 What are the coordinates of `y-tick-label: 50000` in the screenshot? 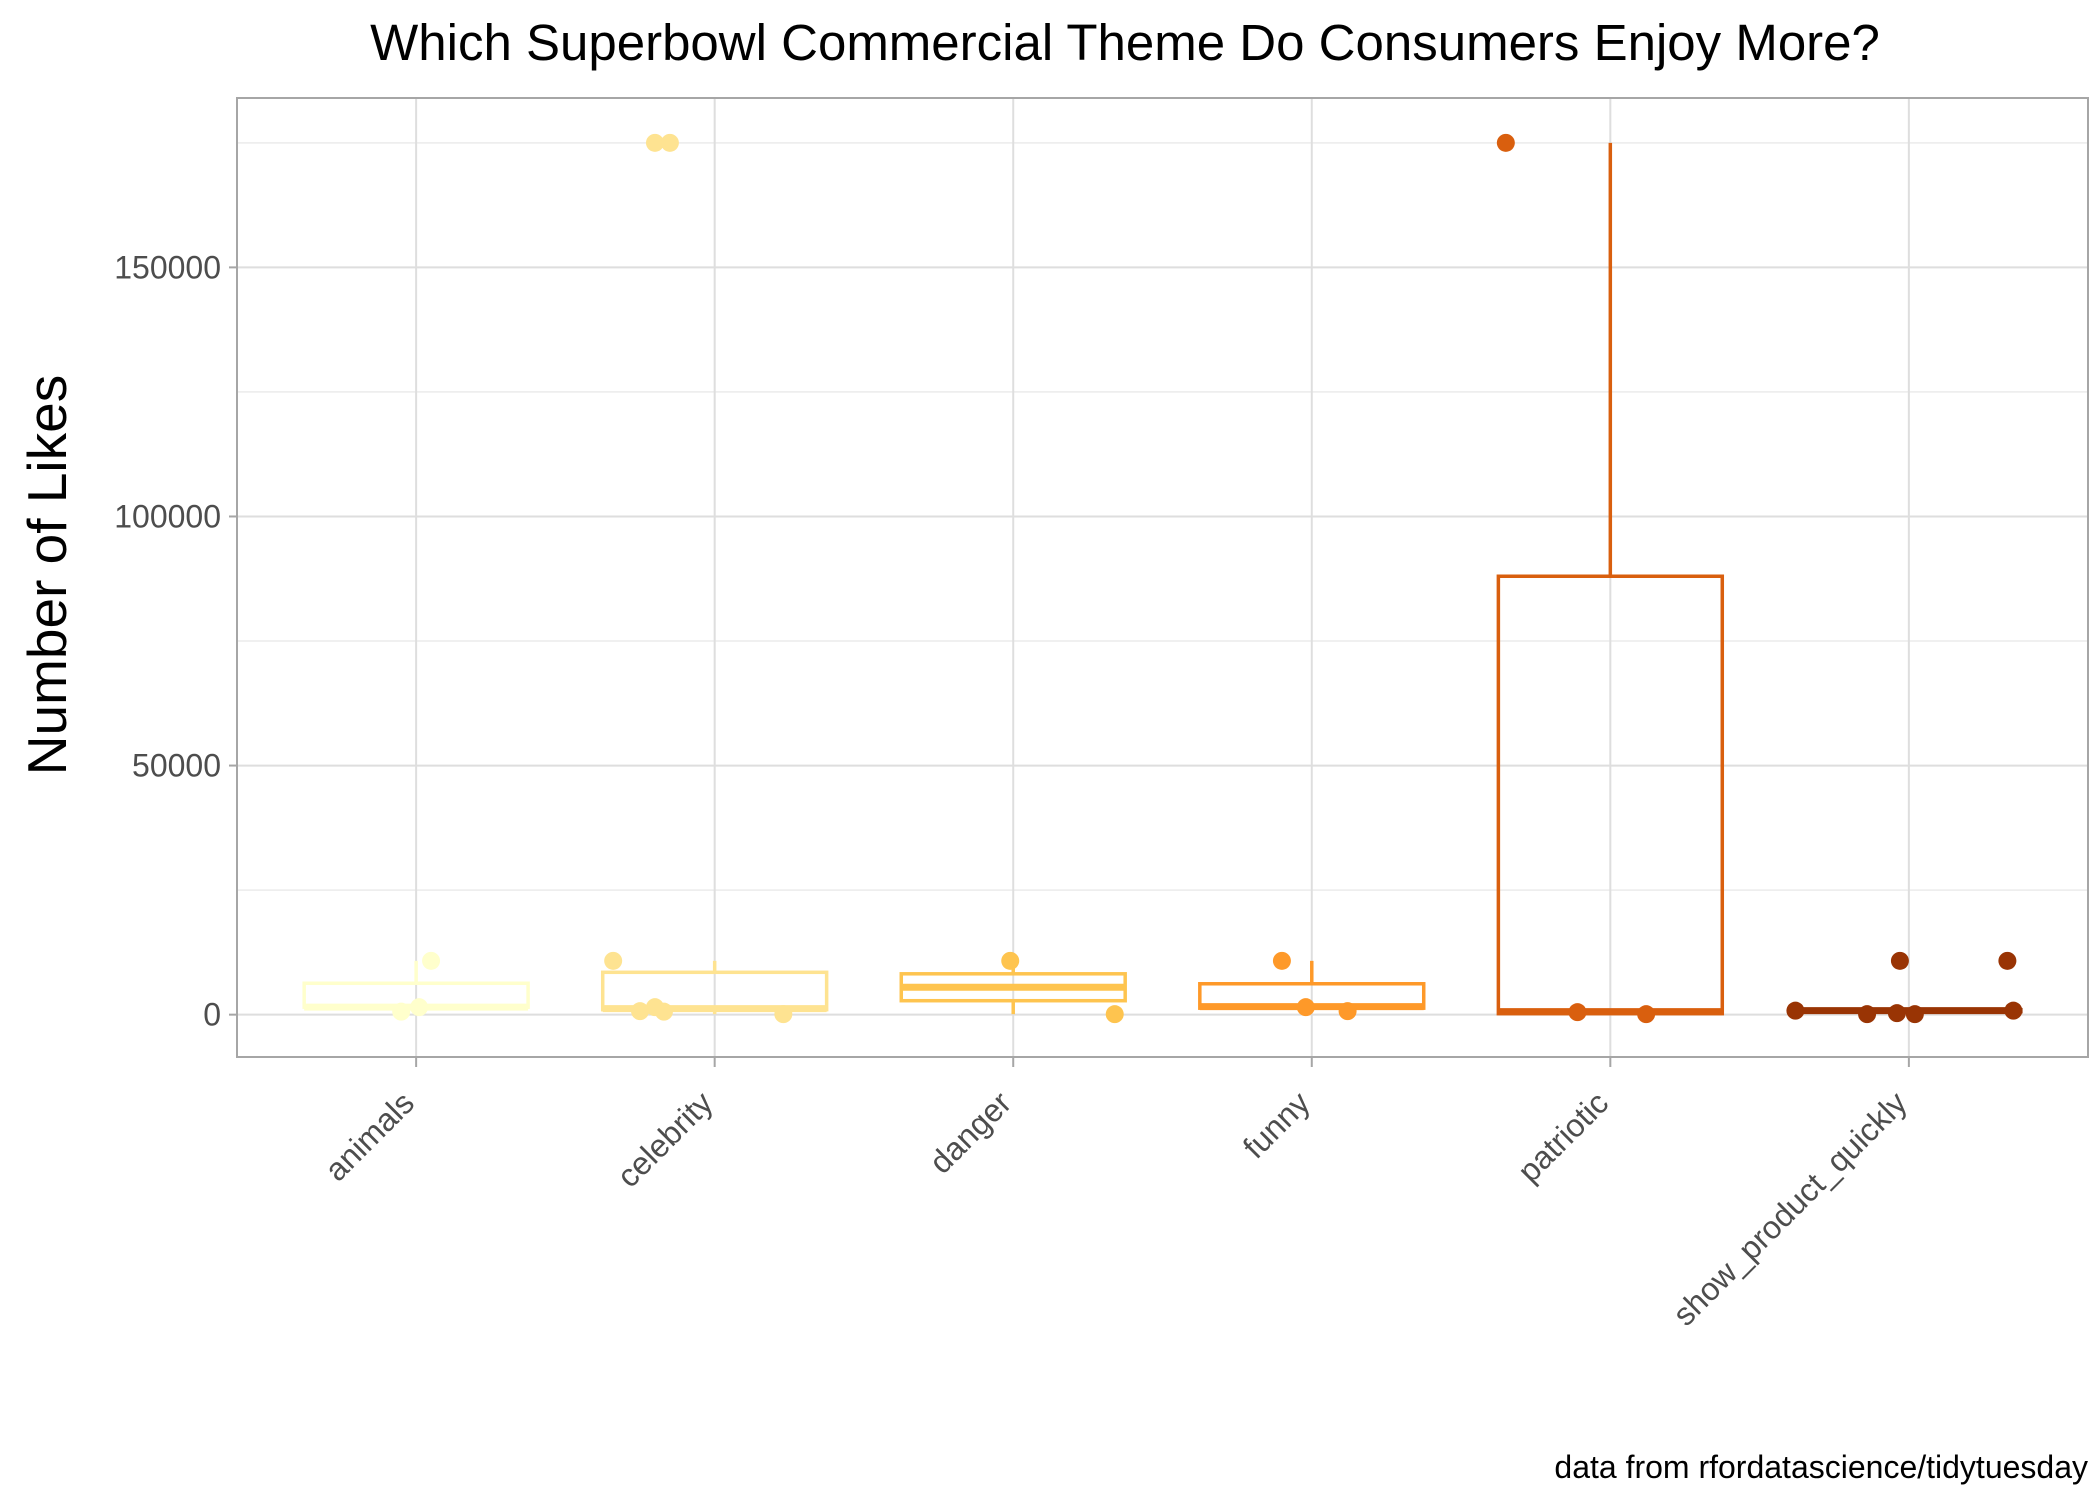 It's located at (176, 766).